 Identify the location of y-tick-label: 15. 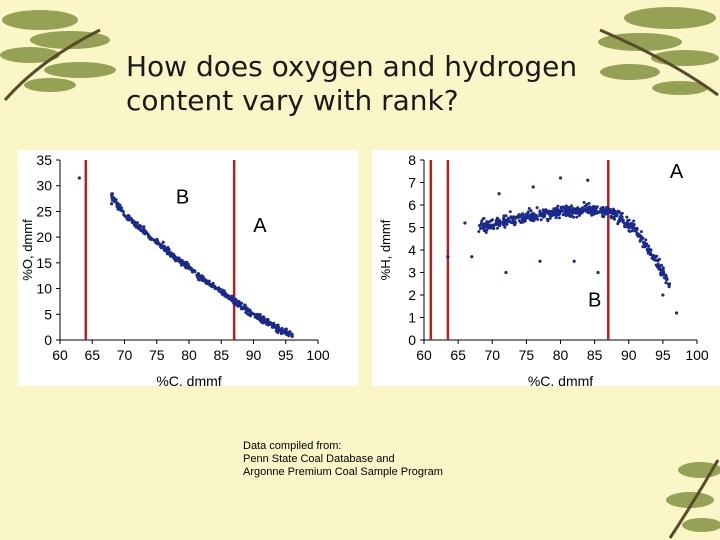
(44, 263).